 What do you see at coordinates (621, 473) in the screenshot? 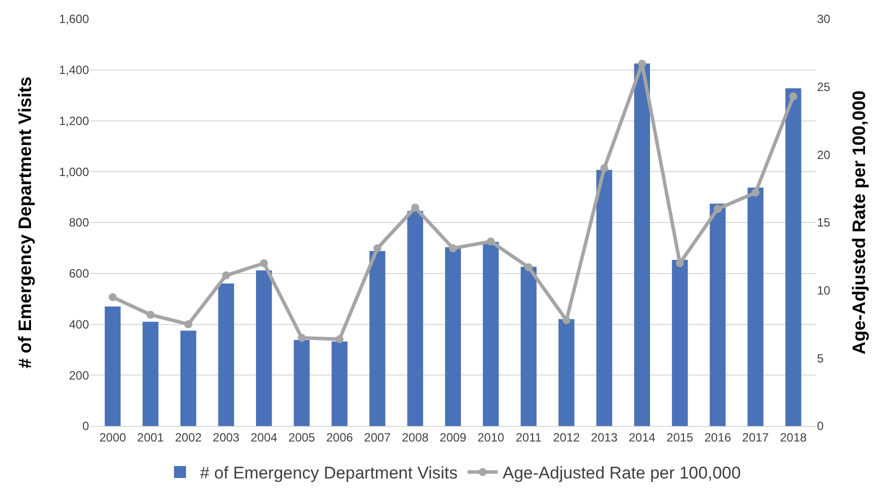
I see `legend-label: Age-Adjusted Rate per 100,000` at bounding box center [621, 473].